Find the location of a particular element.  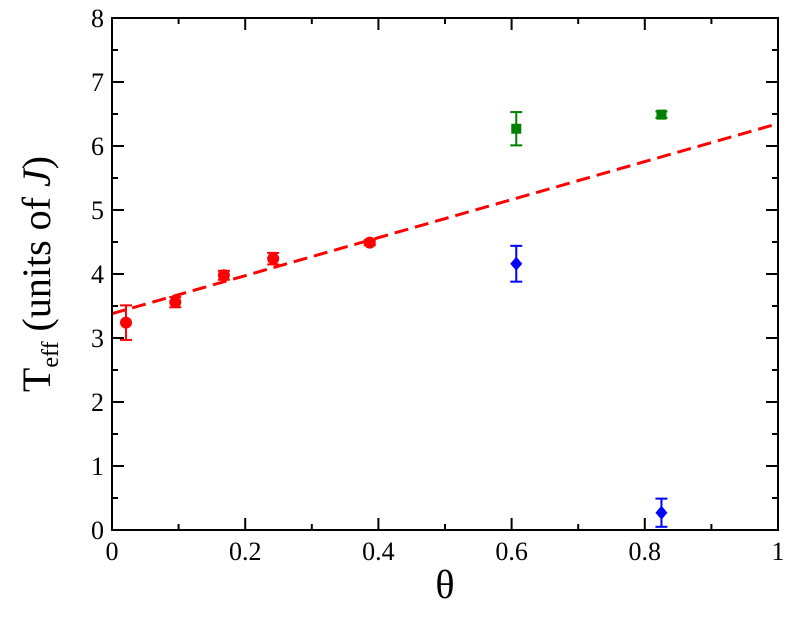

y-axis-label-italic: J is located at coordinates (36, 177).